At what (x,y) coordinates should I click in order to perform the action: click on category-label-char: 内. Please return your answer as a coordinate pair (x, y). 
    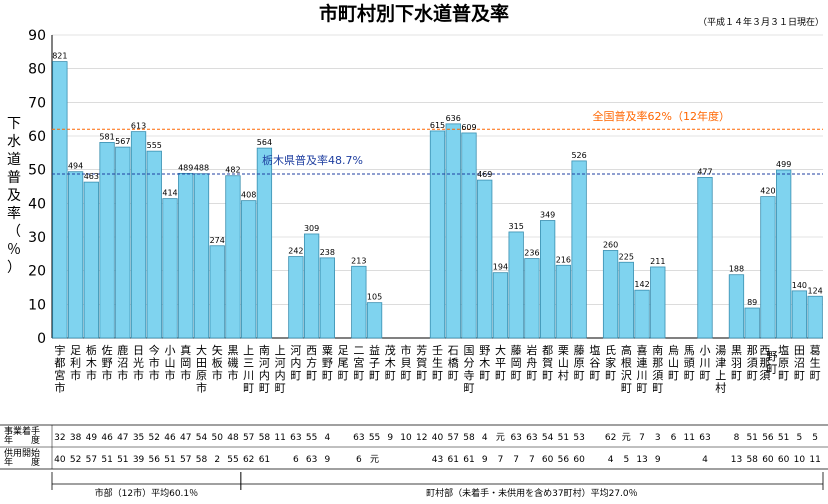
    Looking at the image, I should click on (264, 375).